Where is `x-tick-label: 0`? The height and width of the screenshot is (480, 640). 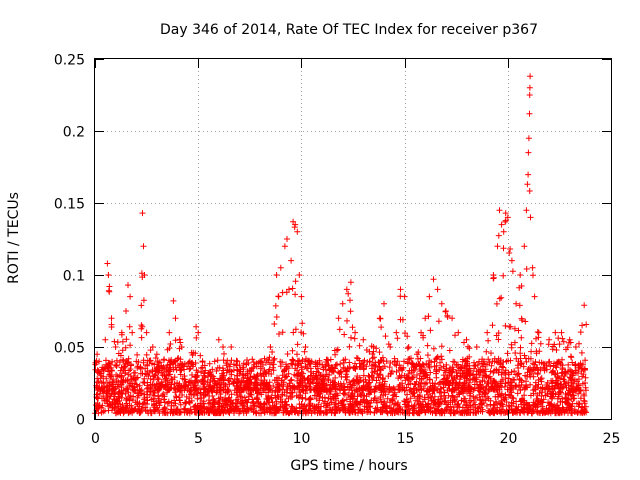 x-tick-label: 0 is located at coordinates (95, 439).